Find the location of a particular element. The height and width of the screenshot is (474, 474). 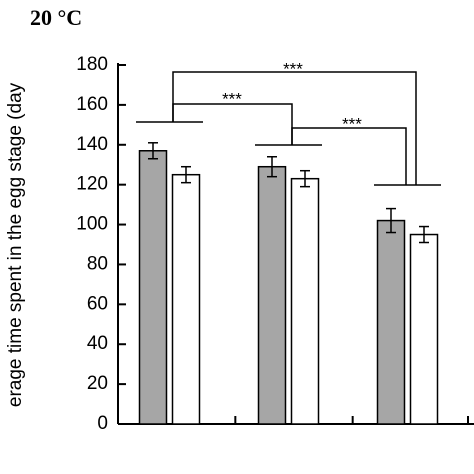

y-tick-label: 120 is located at coordinates (92, 184).